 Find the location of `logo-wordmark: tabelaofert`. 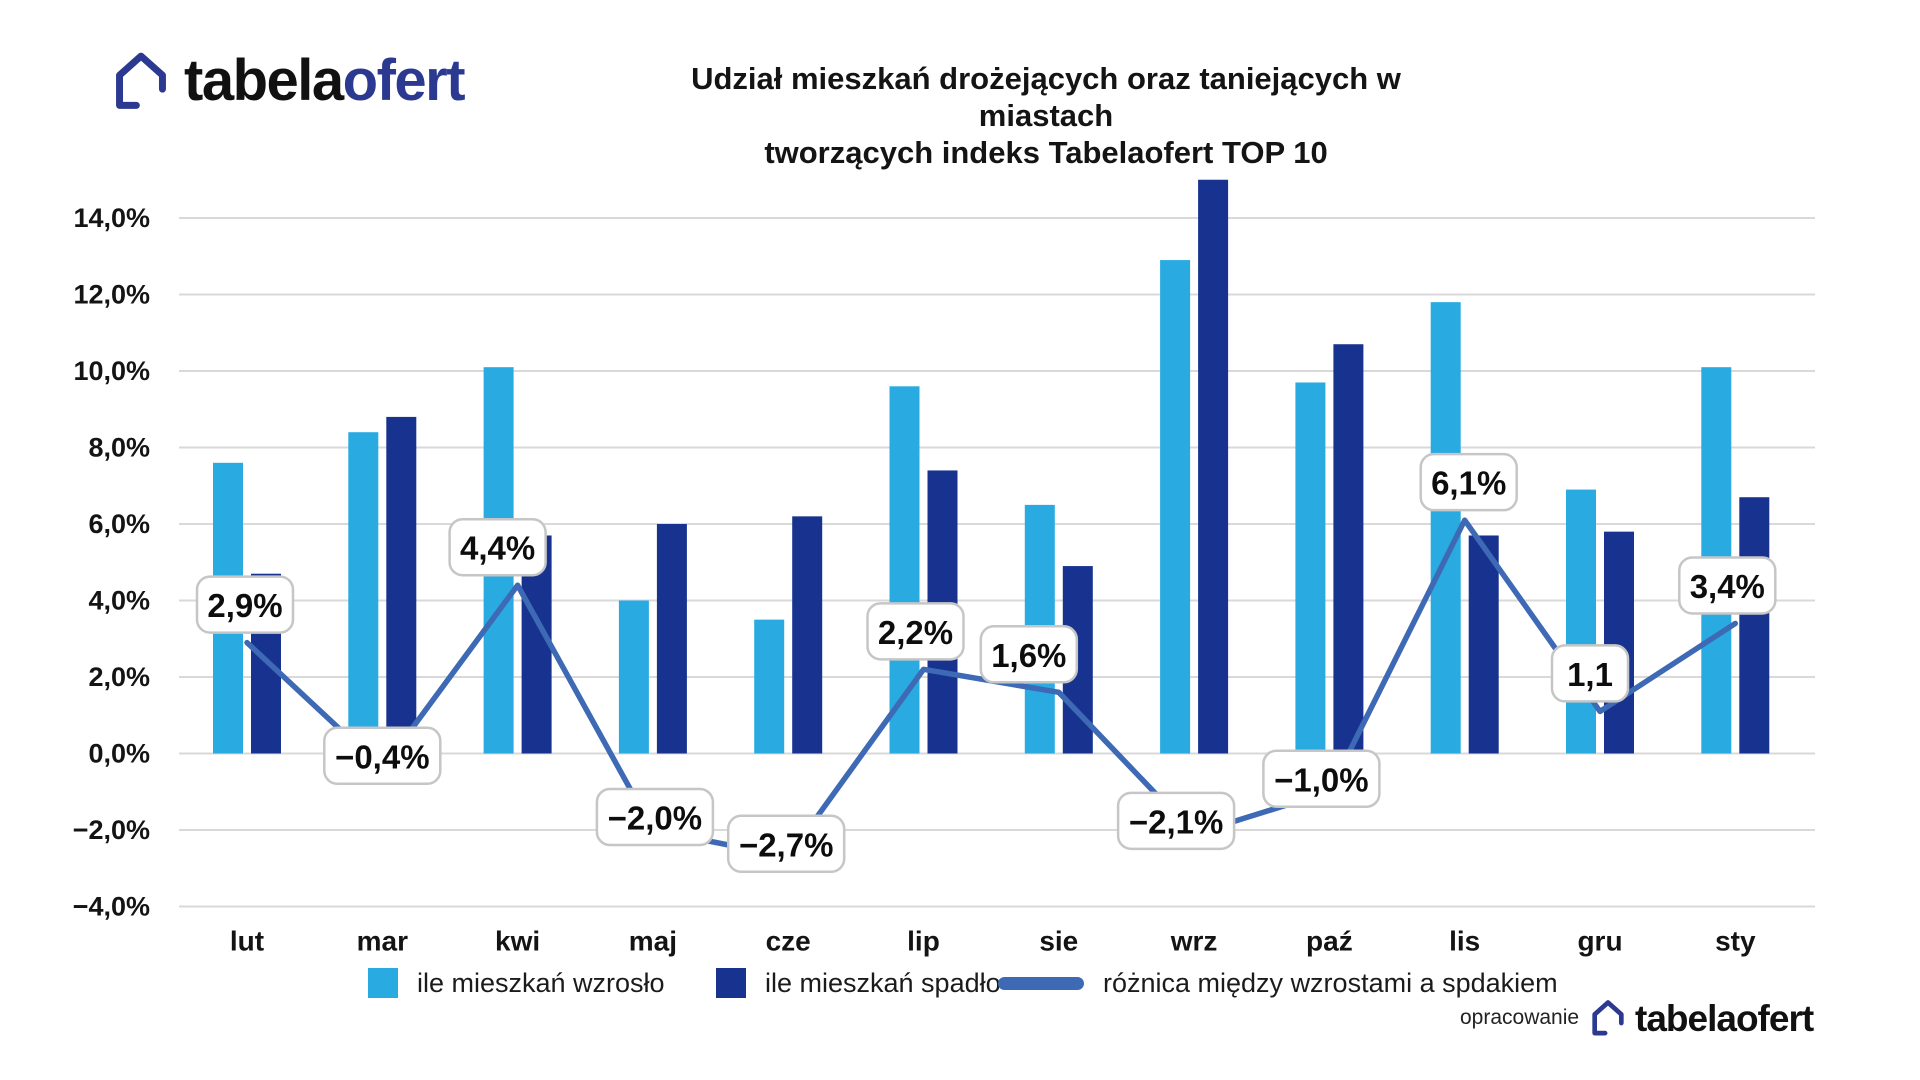

logo-wordmark: tabelaofert is located at coordinates (325, 81).